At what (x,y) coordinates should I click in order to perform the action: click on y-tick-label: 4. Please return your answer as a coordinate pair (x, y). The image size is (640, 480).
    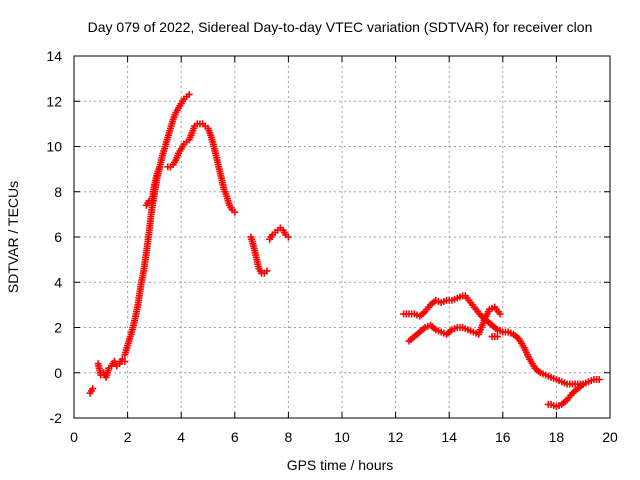
    Looking at the image, I should click on (58, 282).